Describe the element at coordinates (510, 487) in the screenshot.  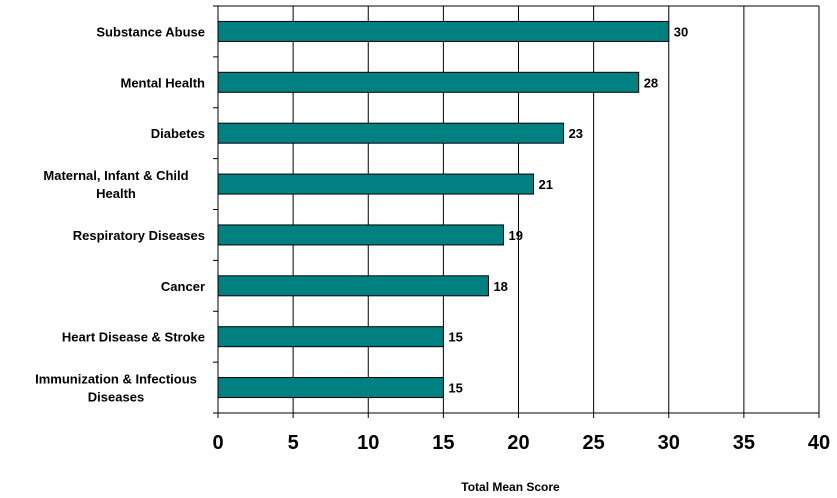
I see `x-axis-title: Total Mean Score` at that location.